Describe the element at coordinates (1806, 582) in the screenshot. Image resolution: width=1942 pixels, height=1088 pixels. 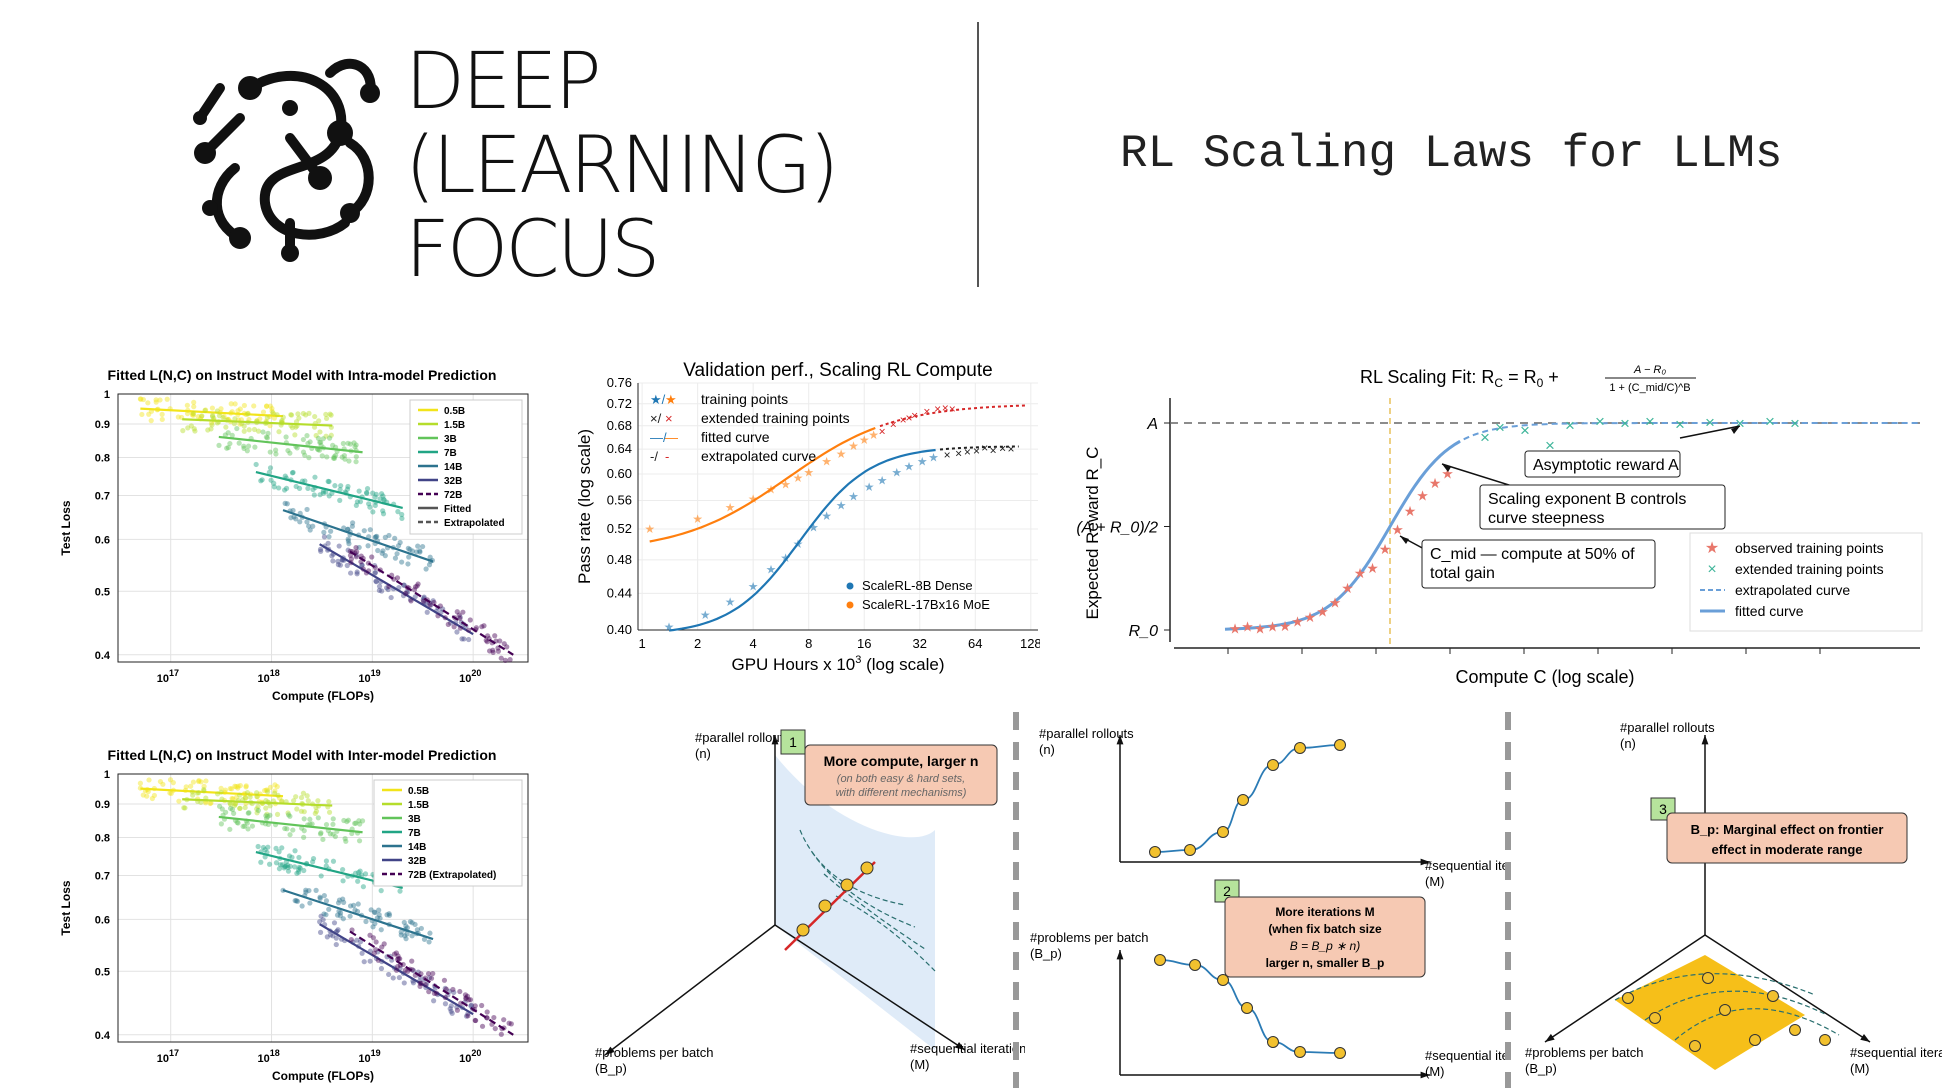
I see `legend-box` at that location.